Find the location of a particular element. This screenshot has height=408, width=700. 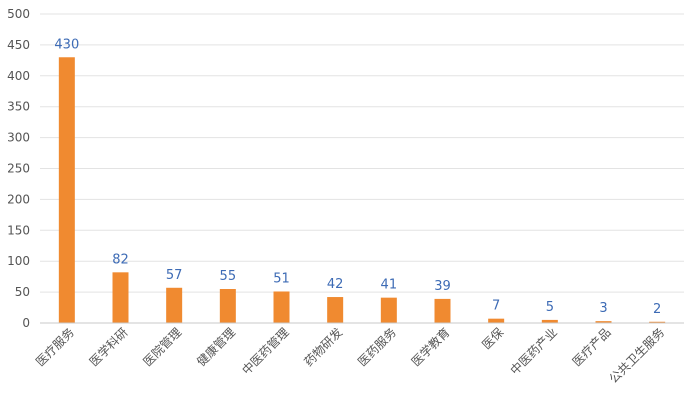

data-label: 51 is located at coordinates (281, 278).